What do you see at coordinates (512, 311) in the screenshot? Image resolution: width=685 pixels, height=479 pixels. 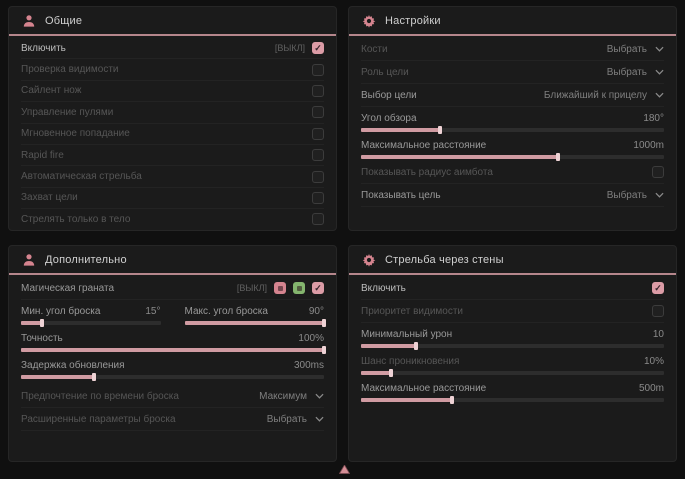 I see `row-visibility-priority: Приоритет видимости` at bounding box center [512, 311].